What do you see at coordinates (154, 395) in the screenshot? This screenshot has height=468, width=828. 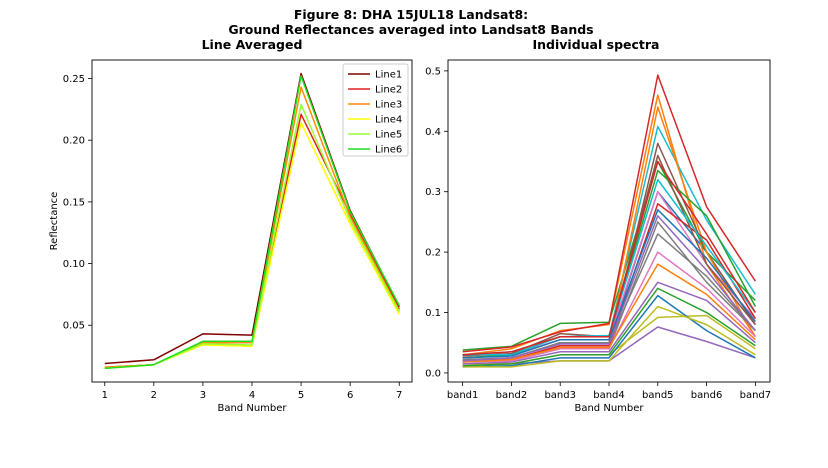 I see `x-tick-label: 2` at bounding box center [154, 395].